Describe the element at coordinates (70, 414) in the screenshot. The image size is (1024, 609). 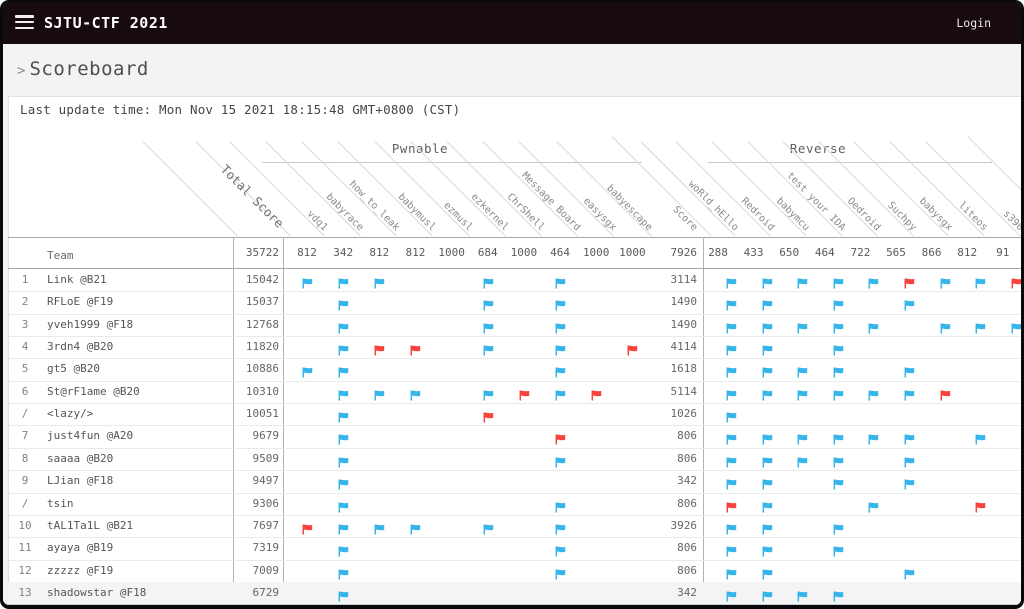
I see `team-name: <lazy/>` at that location.